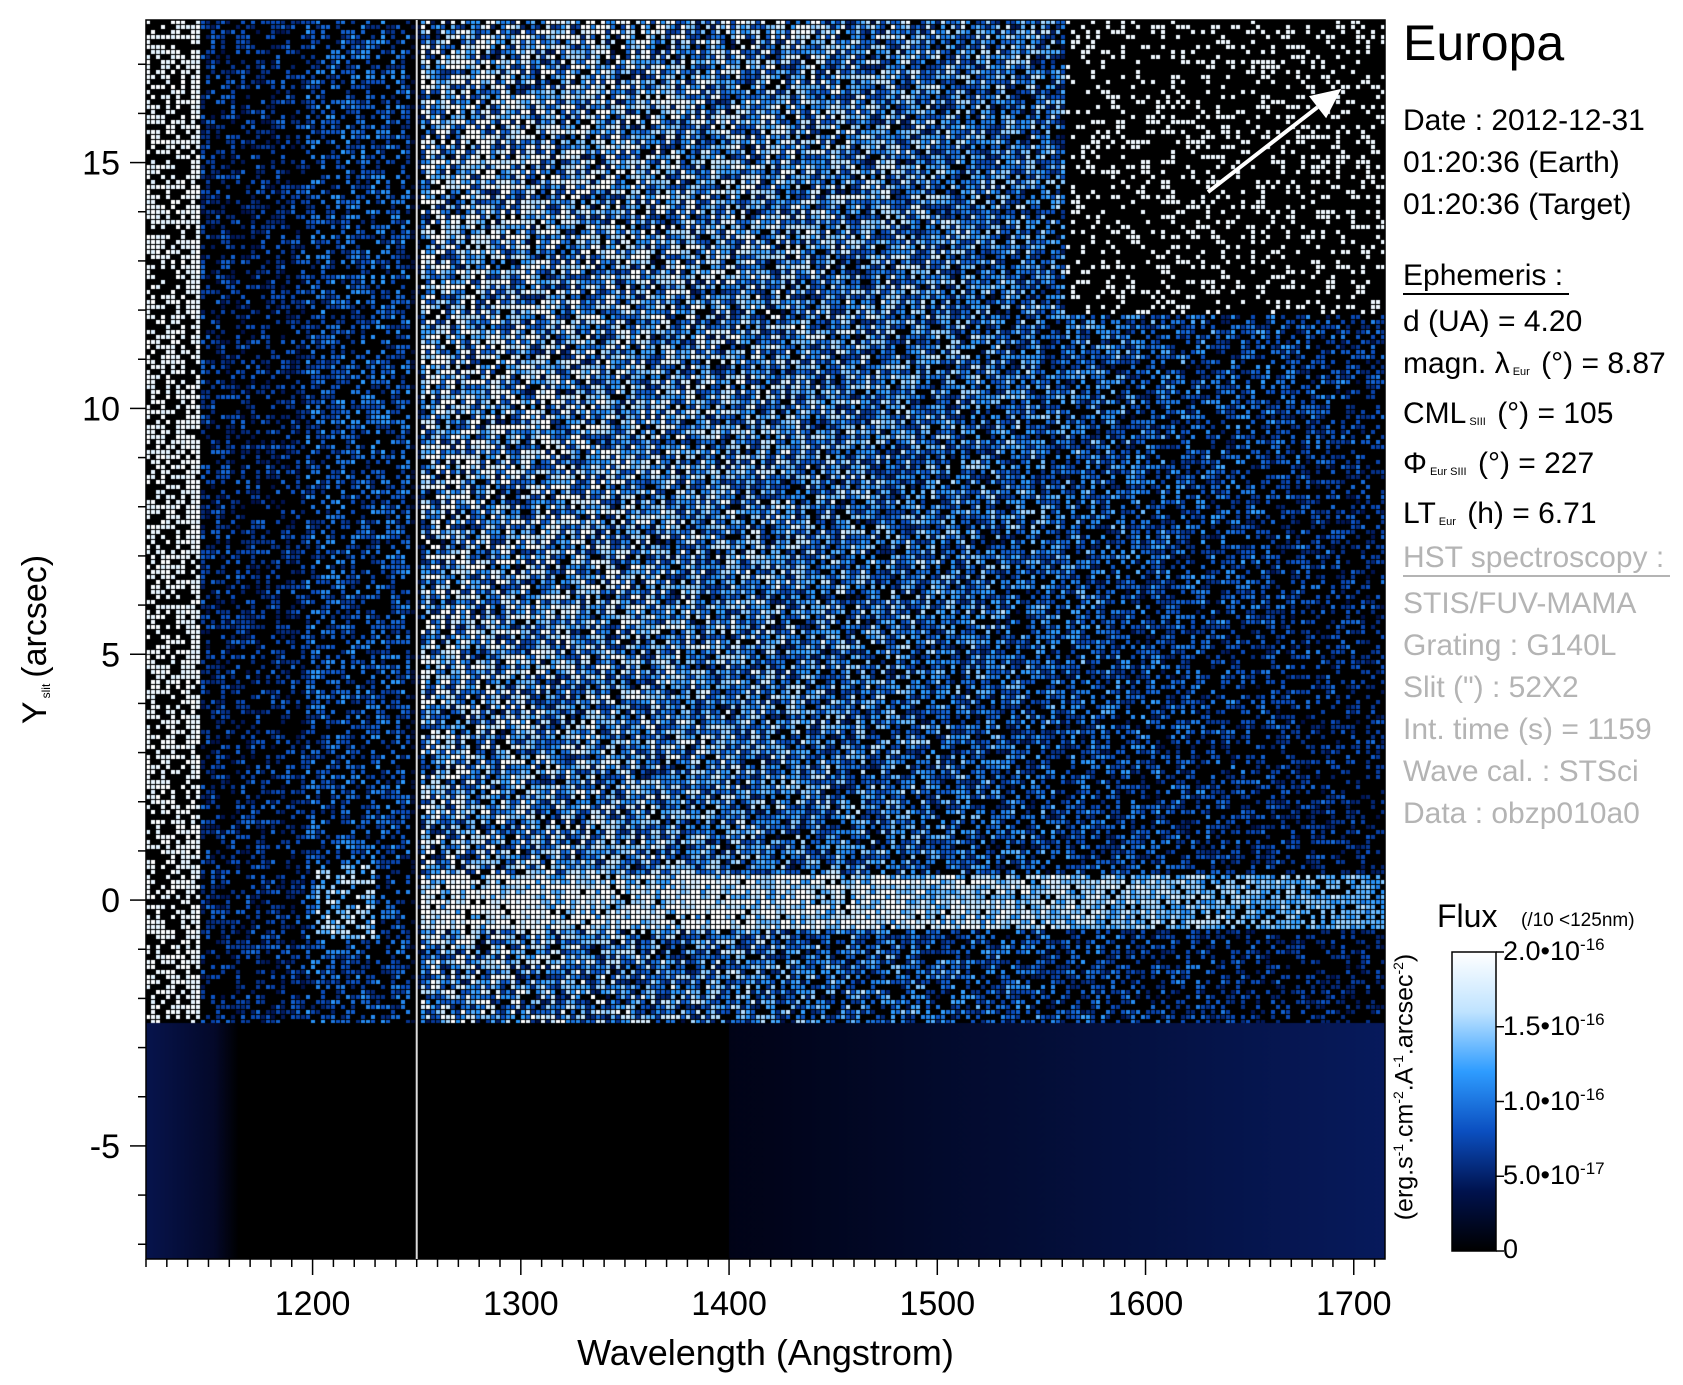  What do you see at coordinates (1524, 120) in the screenshot?
I see `date-line: Date : 2012-12-31` at bounding box center [1524, 120].